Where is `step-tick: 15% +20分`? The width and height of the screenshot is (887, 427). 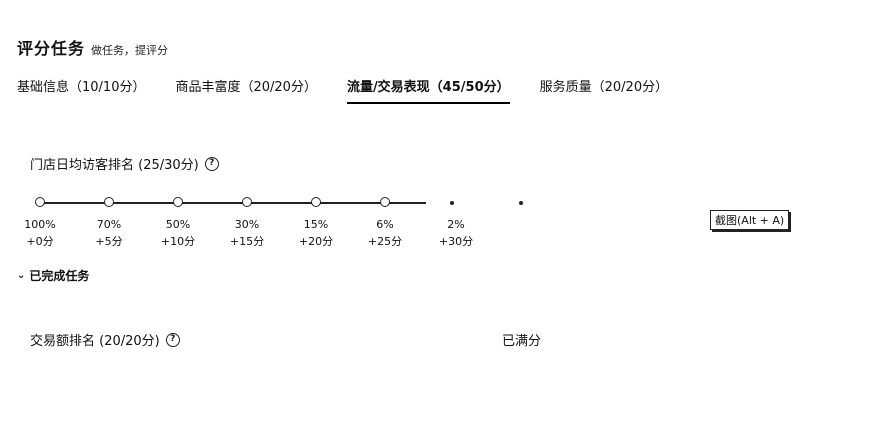
step-tick: 15% +20分 is located at coordinates (316, 233).